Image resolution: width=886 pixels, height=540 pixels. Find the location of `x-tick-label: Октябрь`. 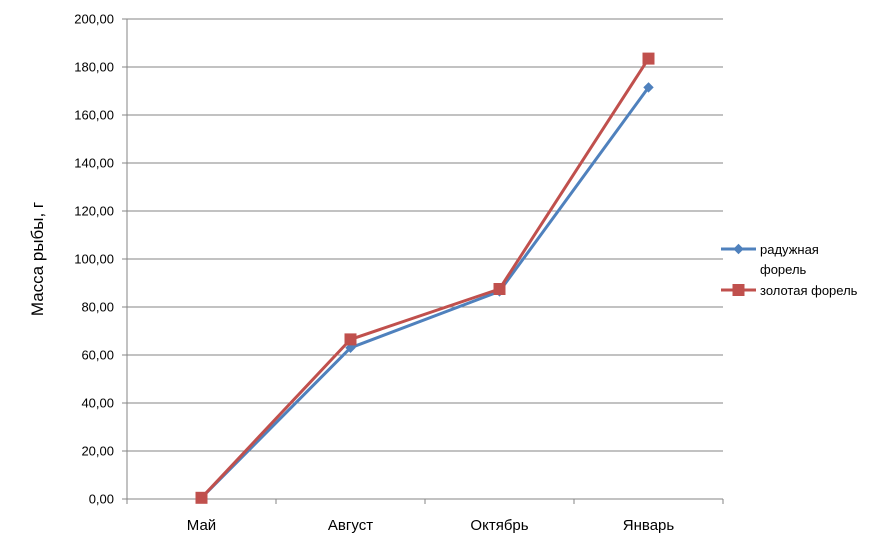

x-tick-label: Октябрь is located at coordinates (499, 525).